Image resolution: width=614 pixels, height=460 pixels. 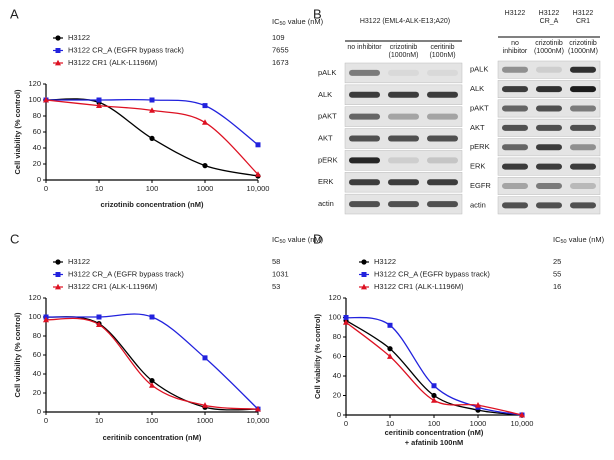 What do you see at coordinates (37, 392) in the screenshot?
I see `y-tick-label: 20` at bounding box center [37, 392].